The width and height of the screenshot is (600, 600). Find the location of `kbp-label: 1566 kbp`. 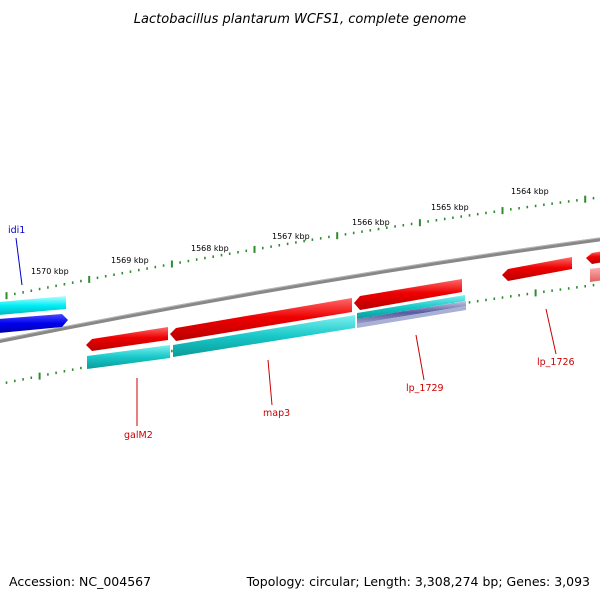

kbp-label: 1566 kbp is located at coordinates (371, 222).